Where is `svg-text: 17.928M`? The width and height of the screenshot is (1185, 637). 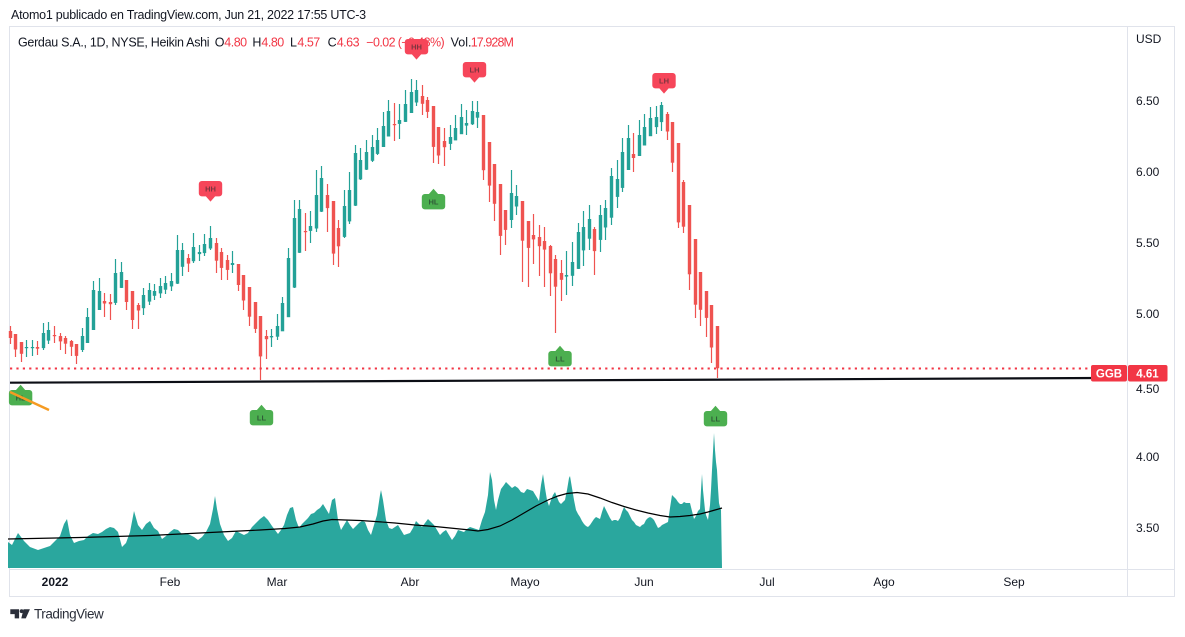
svg-text: 17.928M is located at coordinates (492, 43).